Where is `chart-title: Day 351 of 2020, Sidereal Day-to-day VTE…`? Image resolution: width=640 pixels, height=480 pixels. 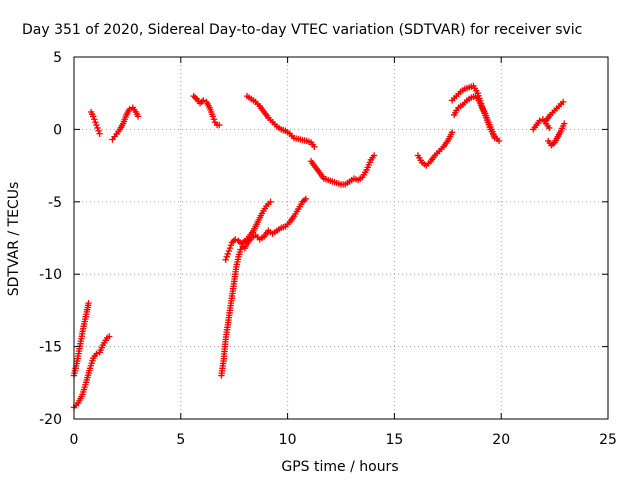 chart-title: Day 351 of 2020, Sidereal Day-to-day VTE… is located at coordinates (302, 30).